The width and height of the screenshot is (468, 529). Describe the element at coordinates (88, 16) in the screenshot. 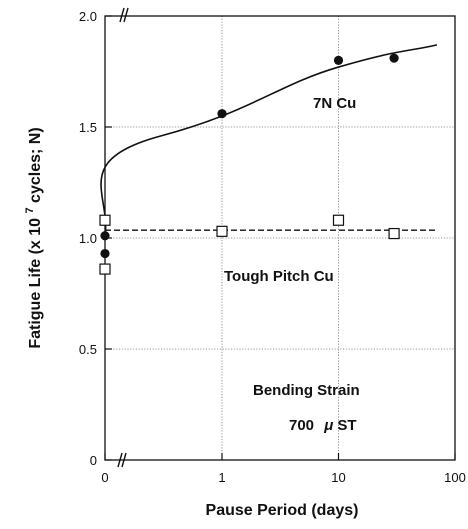

I see `y-tick-label: 2.0` at that location.